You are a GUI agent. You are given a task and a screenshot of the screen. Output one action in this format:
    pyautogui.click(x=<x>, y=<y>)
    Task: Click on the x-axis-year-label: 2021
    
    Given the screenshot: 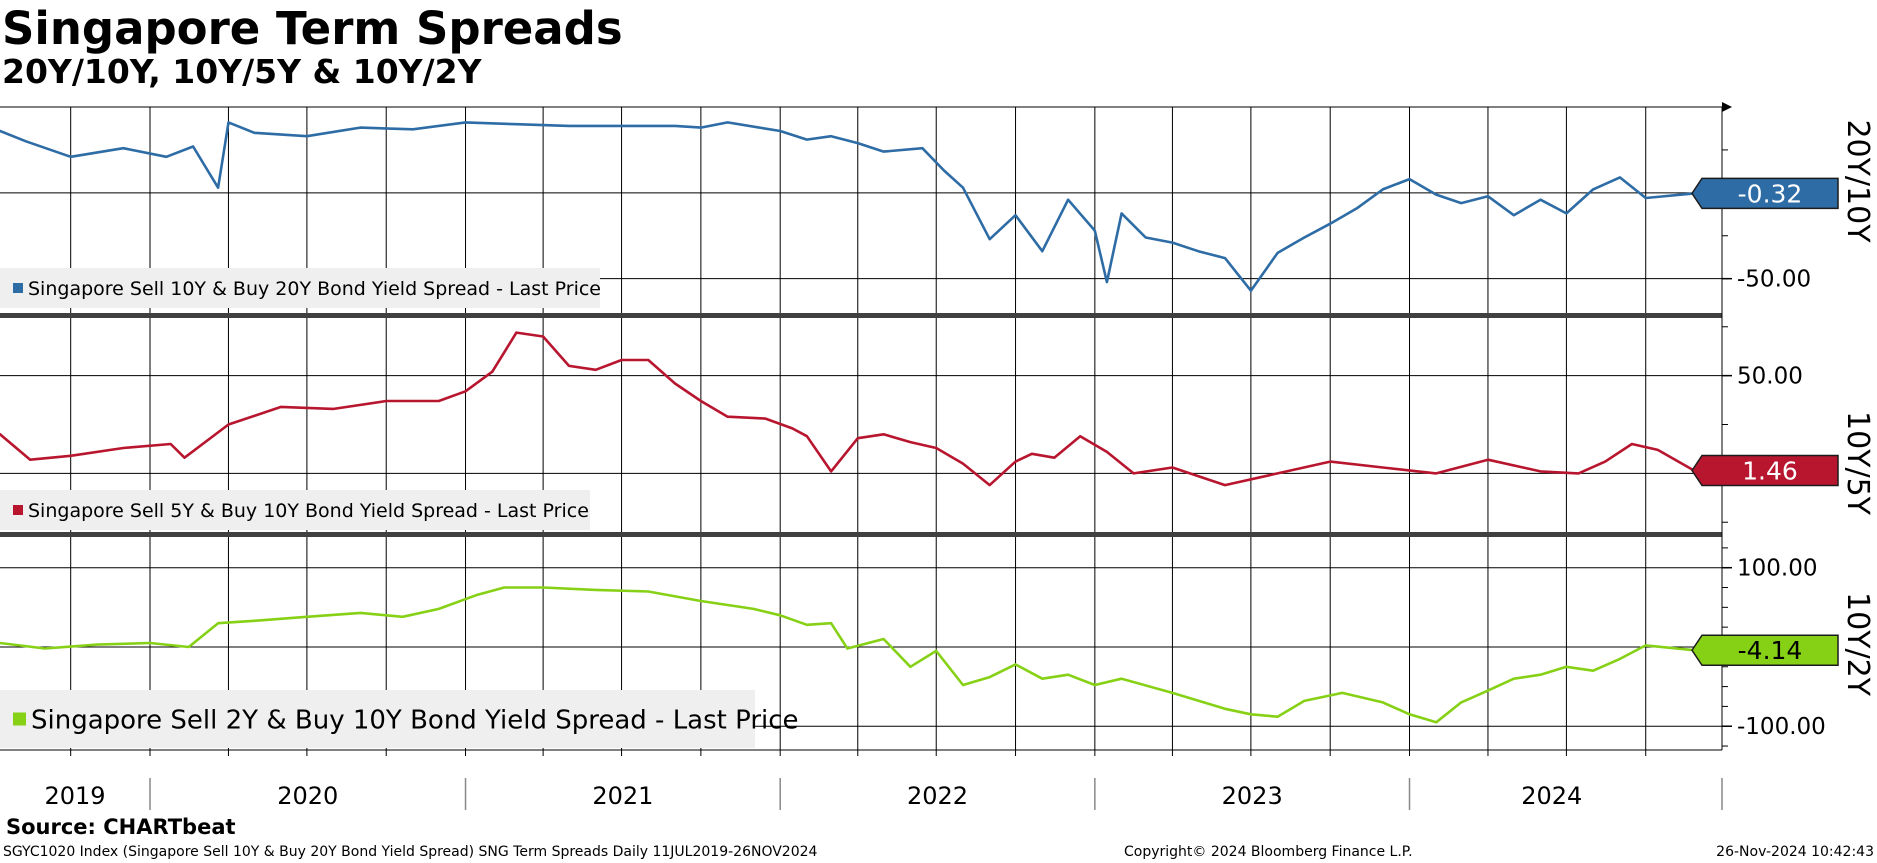 What is the action you would take?
    pyautogui.click(x=622, y=796)
    